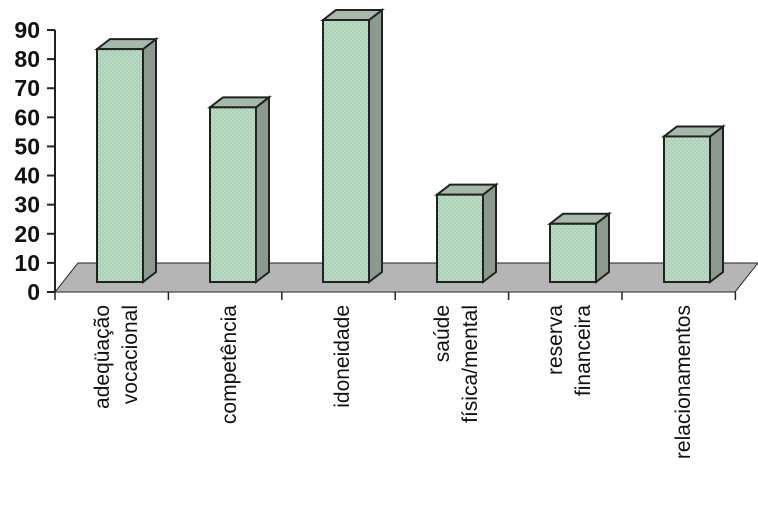  I want to click on y-tick-label: 50, so click(27, 146).